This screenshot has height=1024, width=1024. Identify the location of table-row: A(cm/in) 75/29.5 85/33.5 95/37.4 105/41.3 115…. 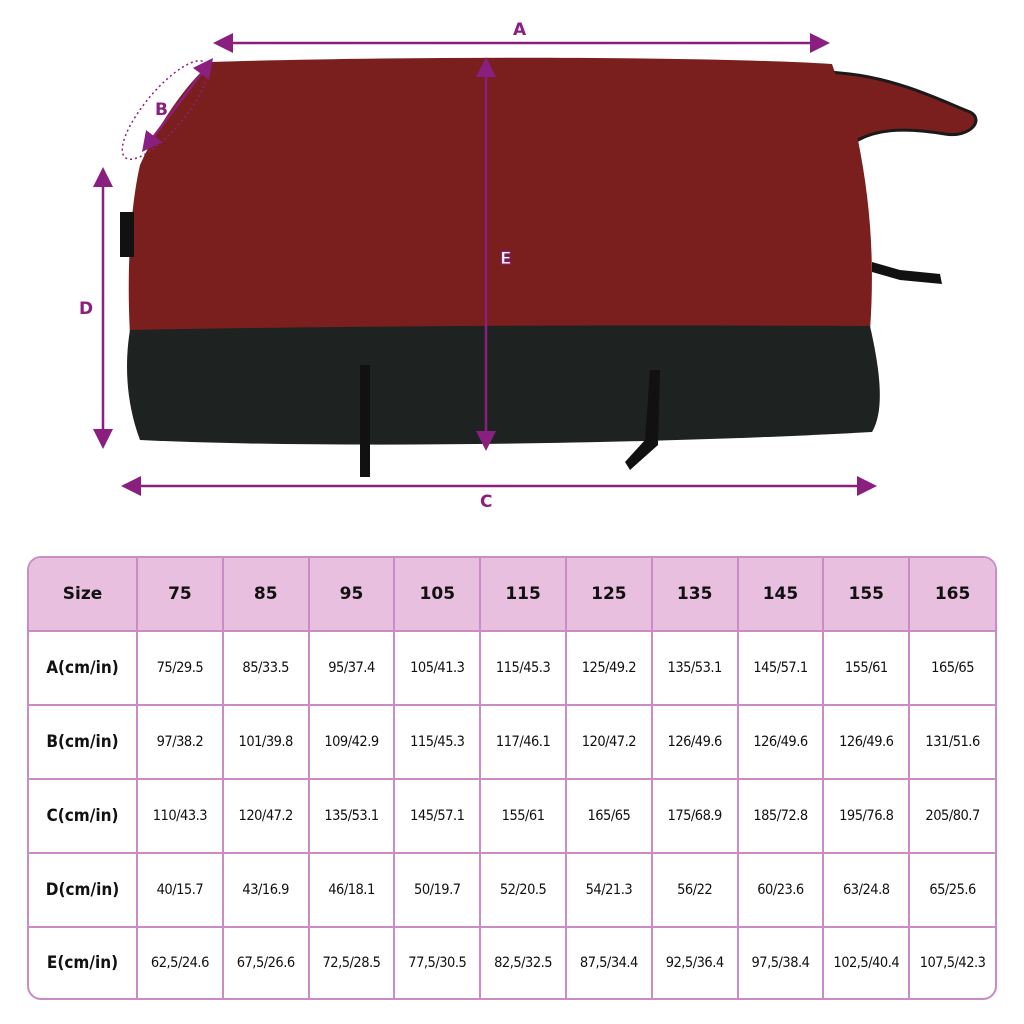
(512, 668).